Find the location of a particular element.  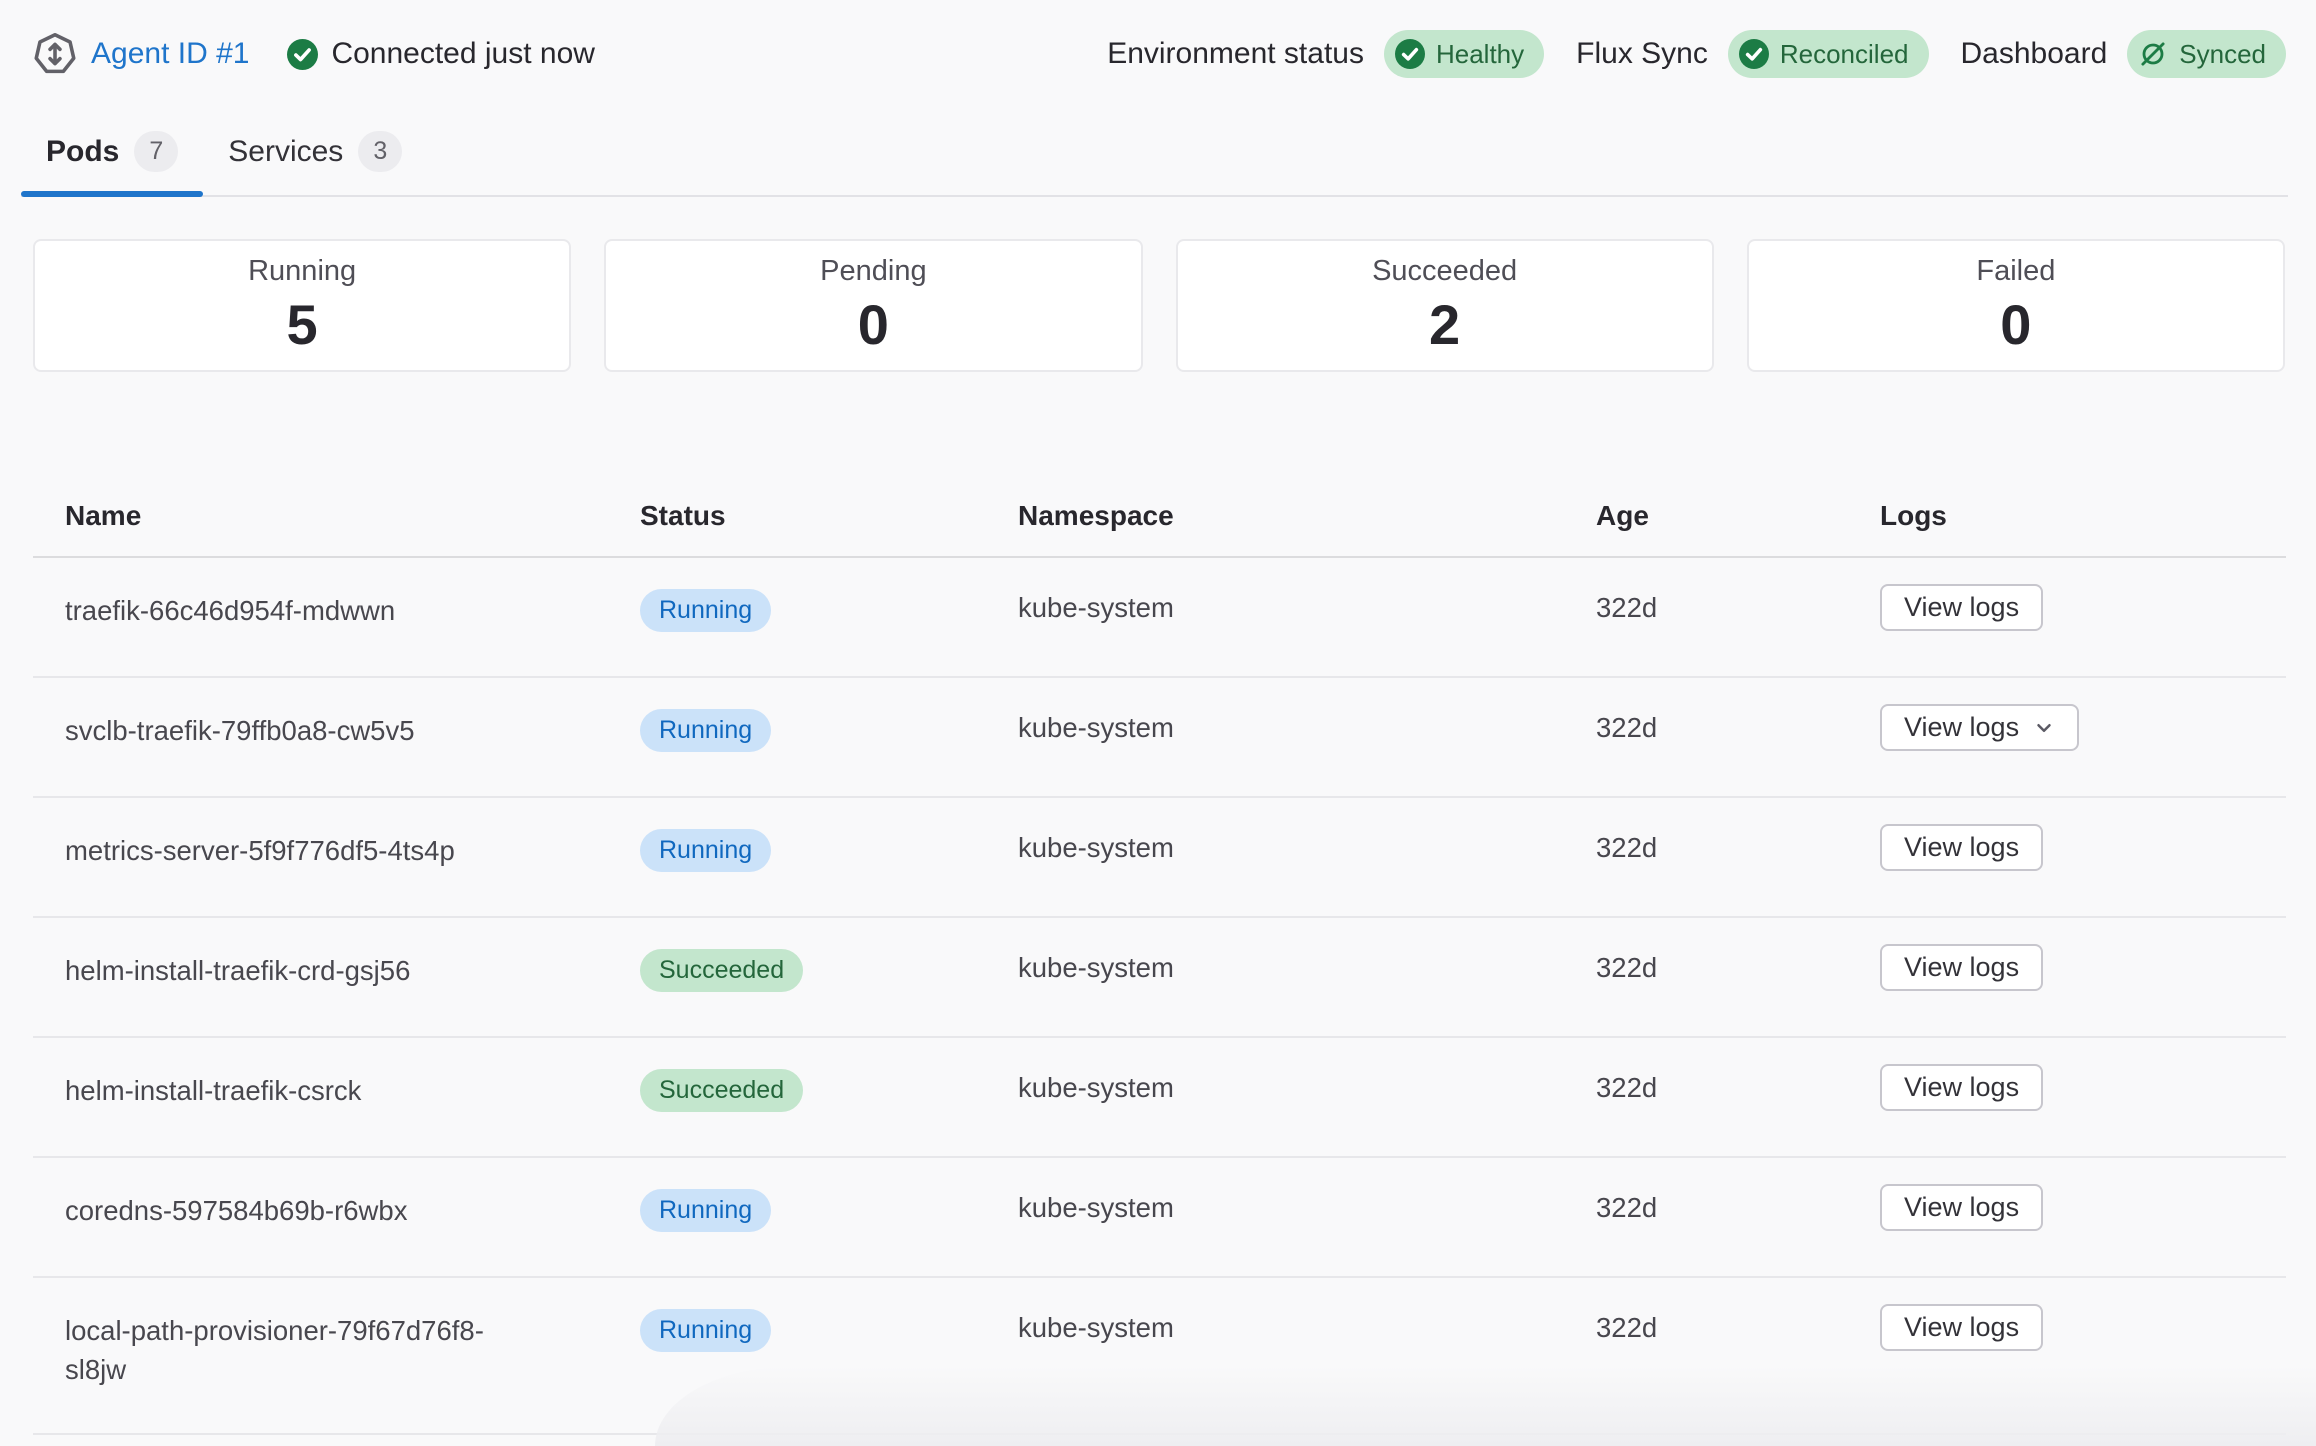

status-badge: Reconciled is located at coordinates (1828, 54).